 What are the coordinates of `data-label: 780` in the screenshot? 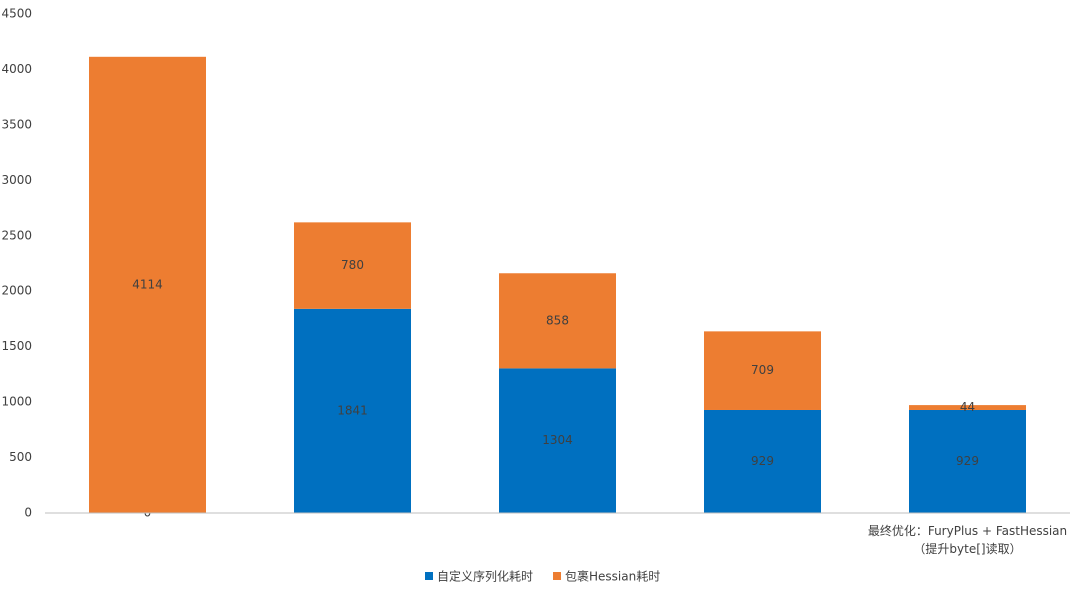 It's located at (352, 265).